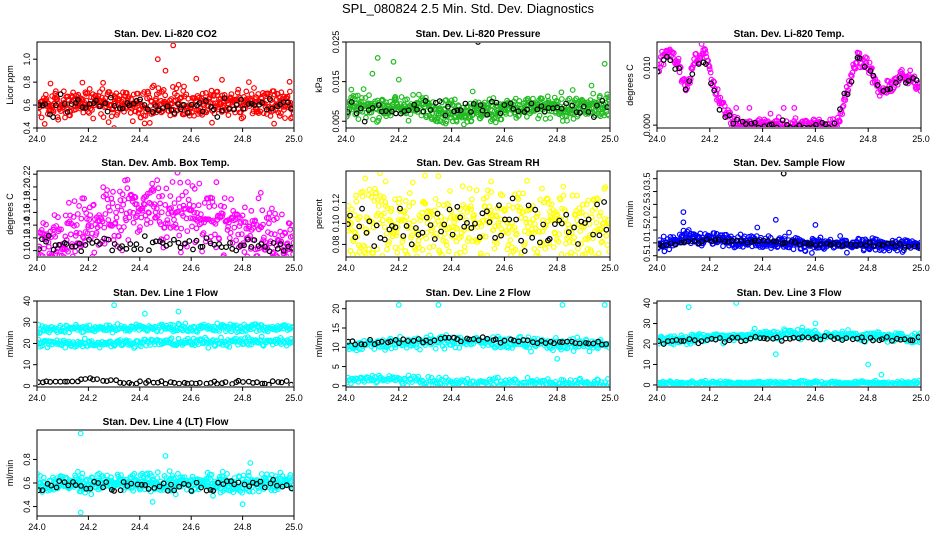 Image resolution: width=936 pixels, height=540 pixels. What do you see at coordinates (27, 82) in the screenshot?
I see `y-tick-label: 0.8` at bounding box center [27, 82].